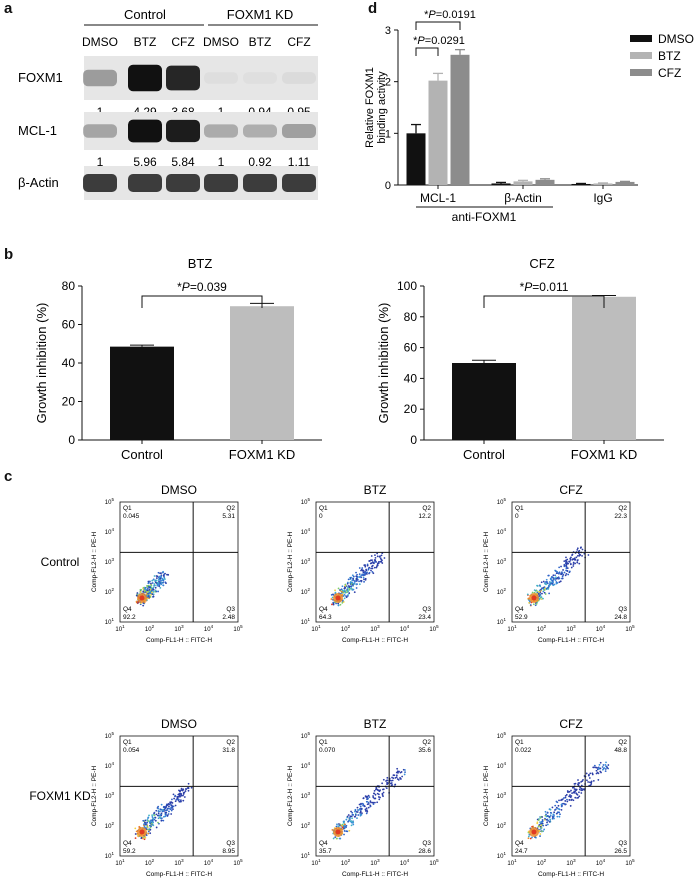 The width and height of the screenshot is (698, 894). What do you see at coordinates (411, 409) in the screenshot?
I see `y-tick-label: 20` at bounding box center [411, 409].